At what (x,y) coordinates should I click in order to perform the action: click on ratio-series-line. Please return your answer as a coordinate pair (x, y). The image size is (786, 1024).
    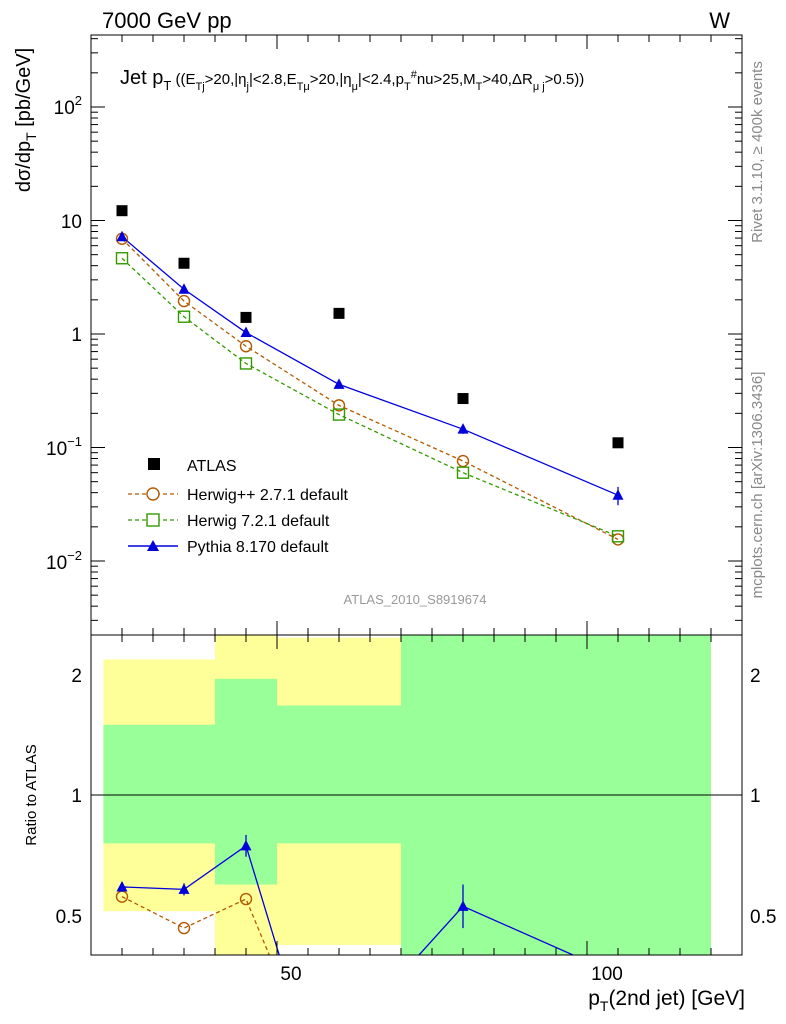
    Looking at the image, I should click on (200, 899).